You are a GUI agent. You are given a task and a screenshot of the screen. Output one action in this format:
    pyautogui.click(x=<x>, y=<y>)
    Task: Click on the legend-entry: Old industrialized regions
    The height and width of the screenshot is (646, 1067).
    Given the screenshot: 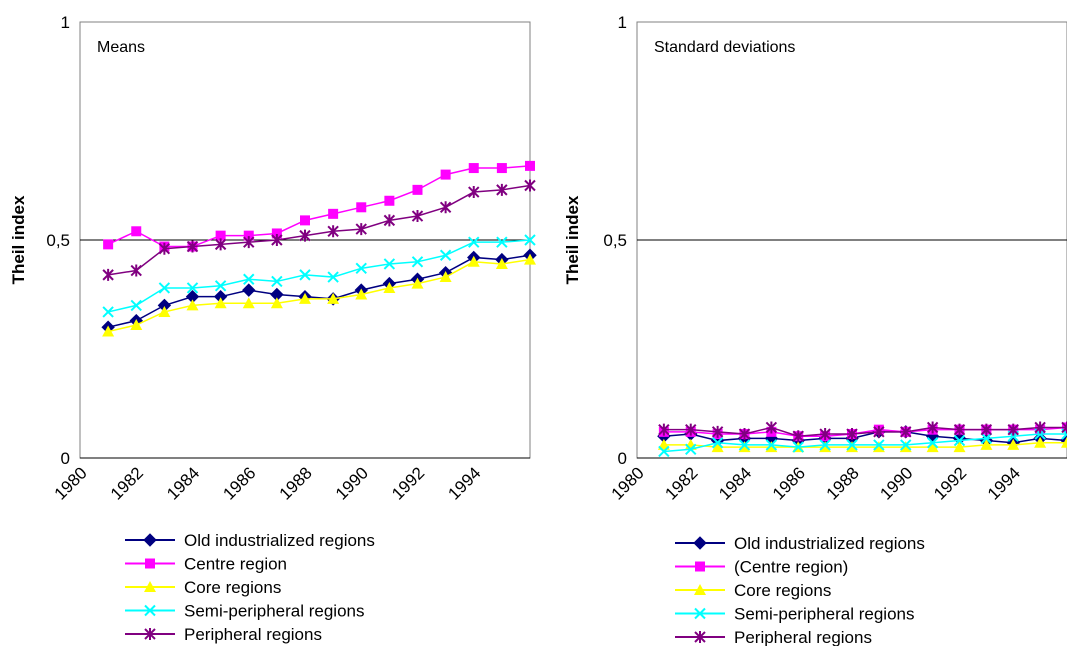 What is the action you would take?
    pyautogui.click(x=250, y=540)
    